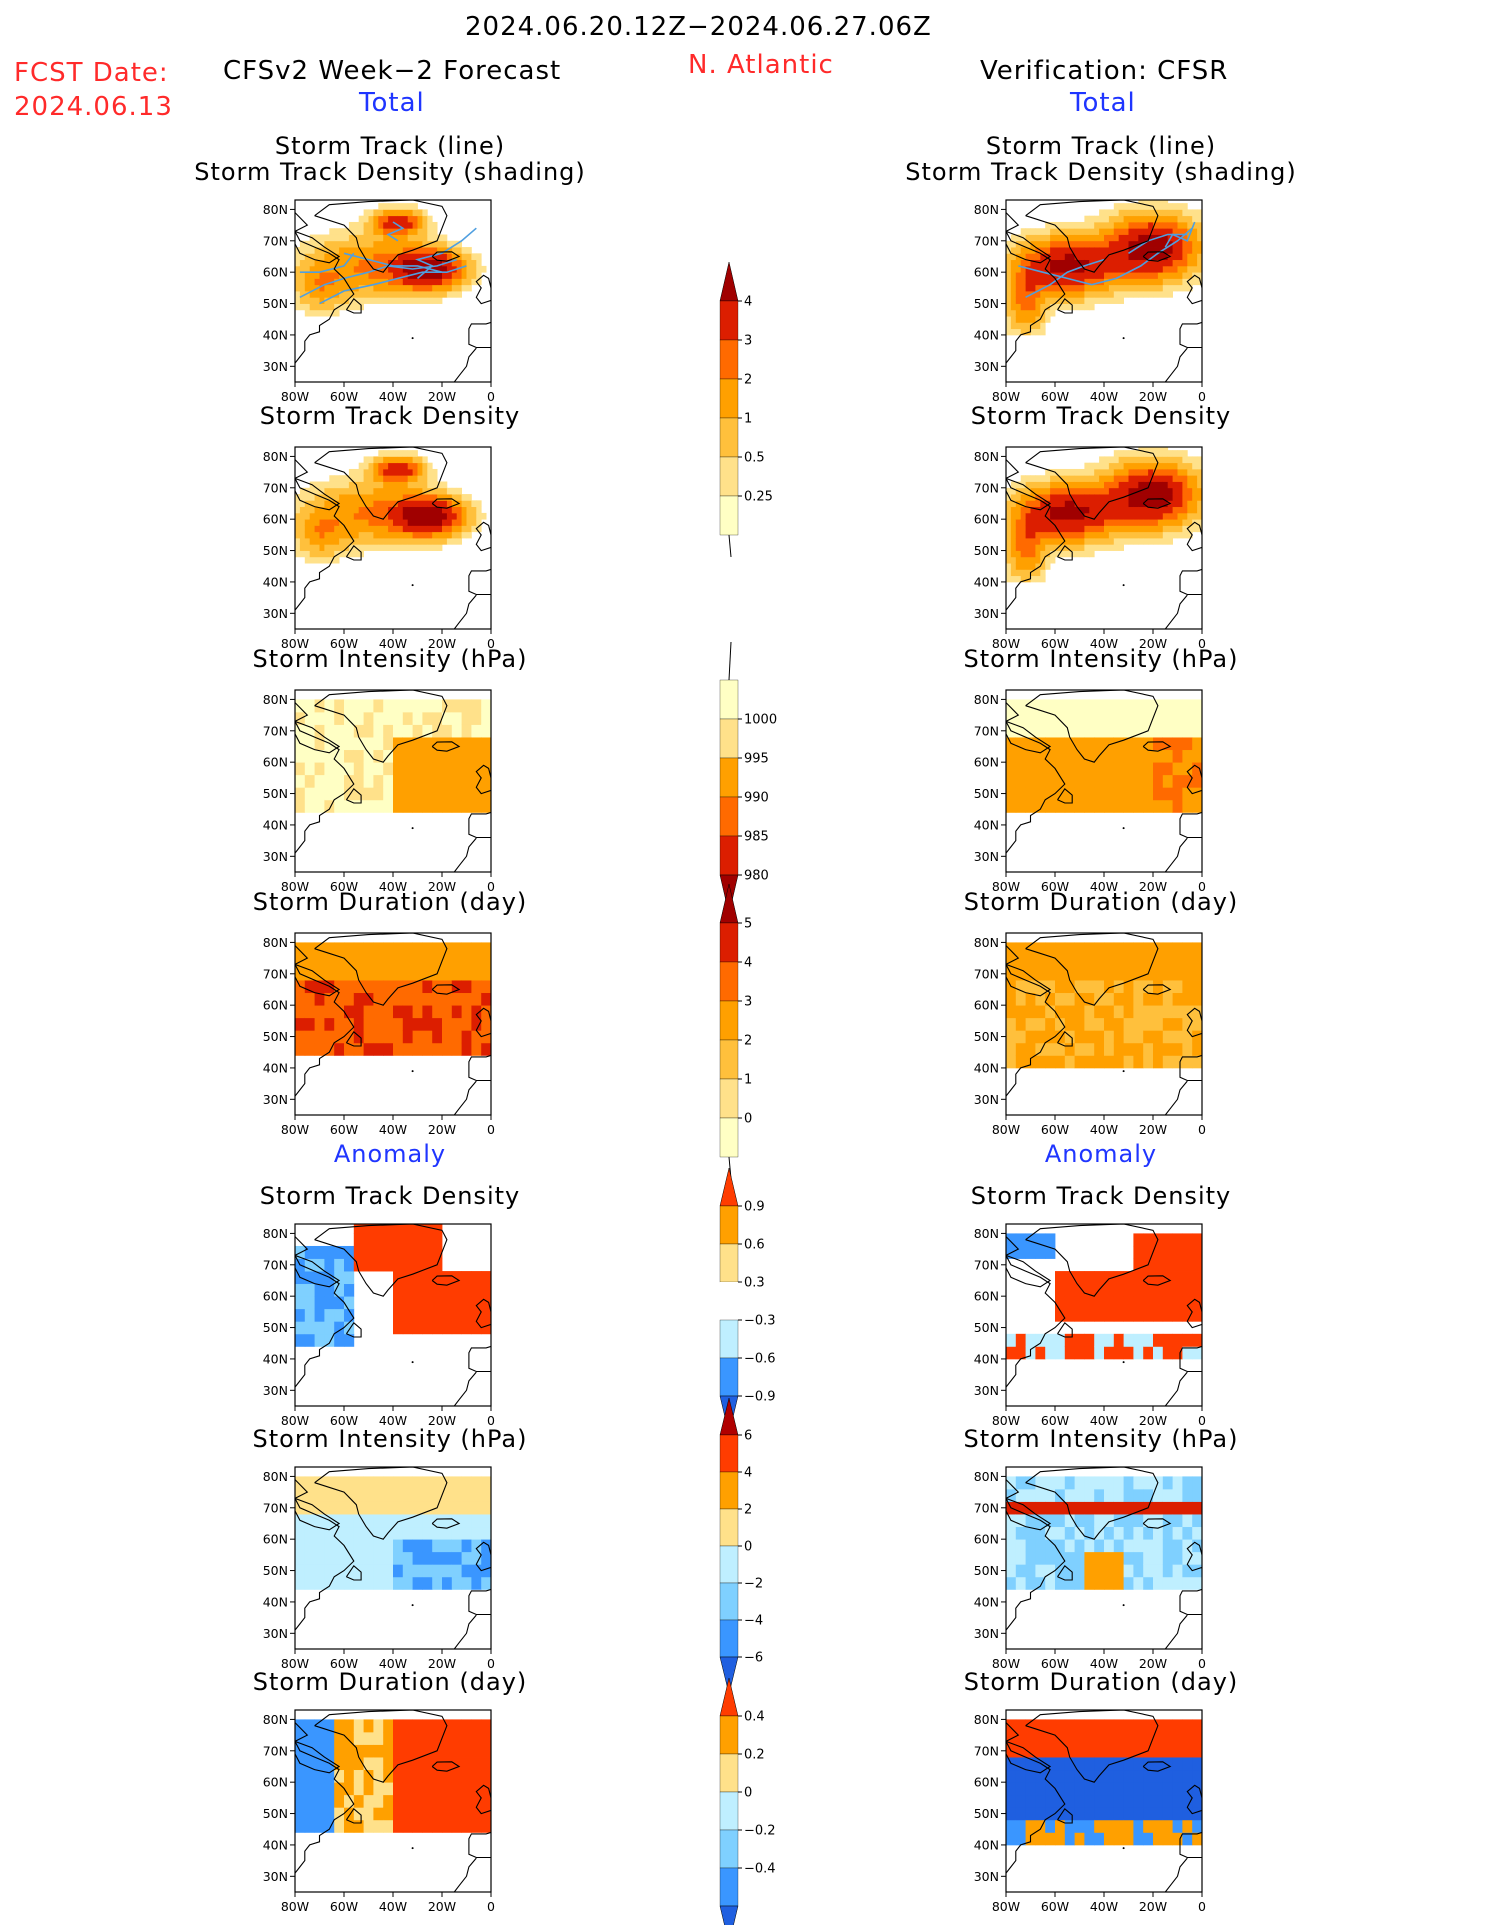 Image resolution: width=1487 pixels, height=1925 pixels. Describe the element at coordinates (760, 1321) in the screenshot. I see `colorbar-label: −0.3` at that location.